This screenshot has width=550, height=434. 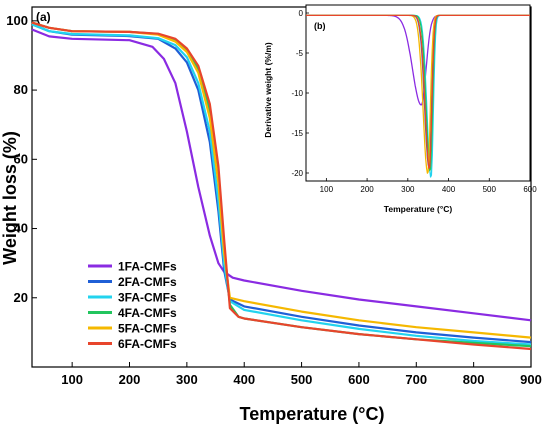 I want to click on inset-series-line-6fa-cmfs, so click(x=418, y=91).